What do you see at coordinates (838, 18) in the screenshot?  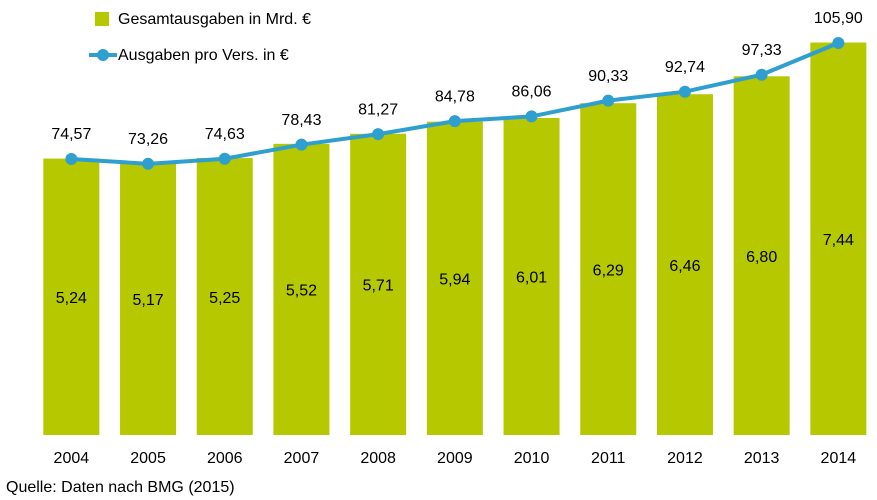 I see `line-value-label: 105,90` at bounding box center [838, 18].